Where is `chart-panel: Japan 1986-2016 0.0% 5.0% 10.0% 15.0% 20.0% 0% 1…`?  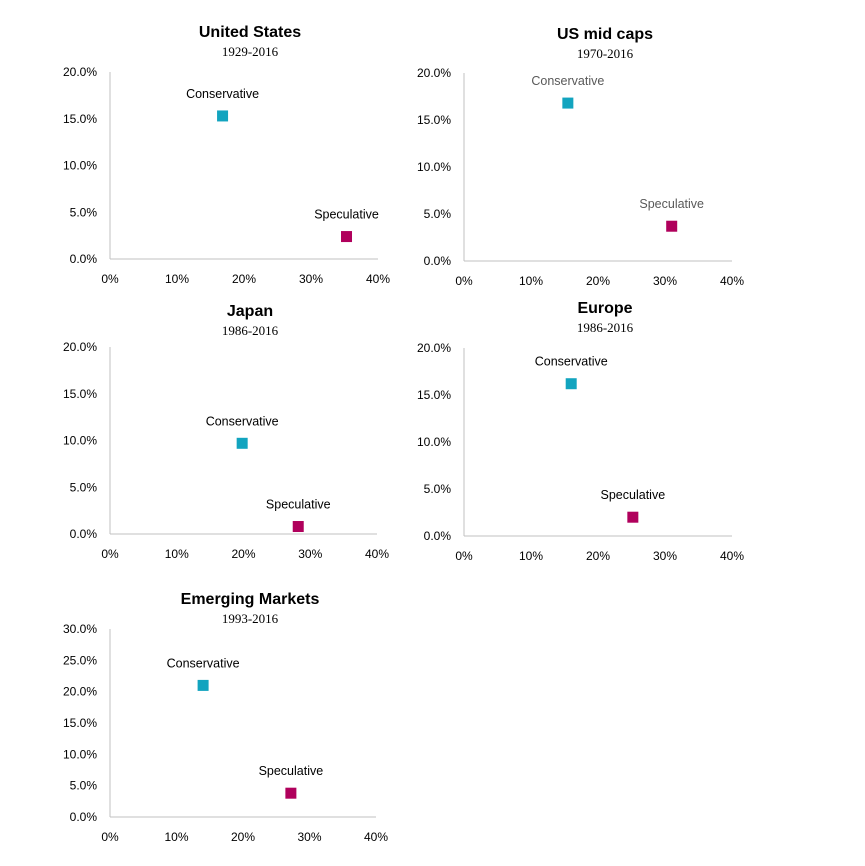
chart-panel: Japan 1986-2016 0.0% 5.0% 10.0% 15.0% 20.0% 0% 1… is located at coordinates (226, 432).